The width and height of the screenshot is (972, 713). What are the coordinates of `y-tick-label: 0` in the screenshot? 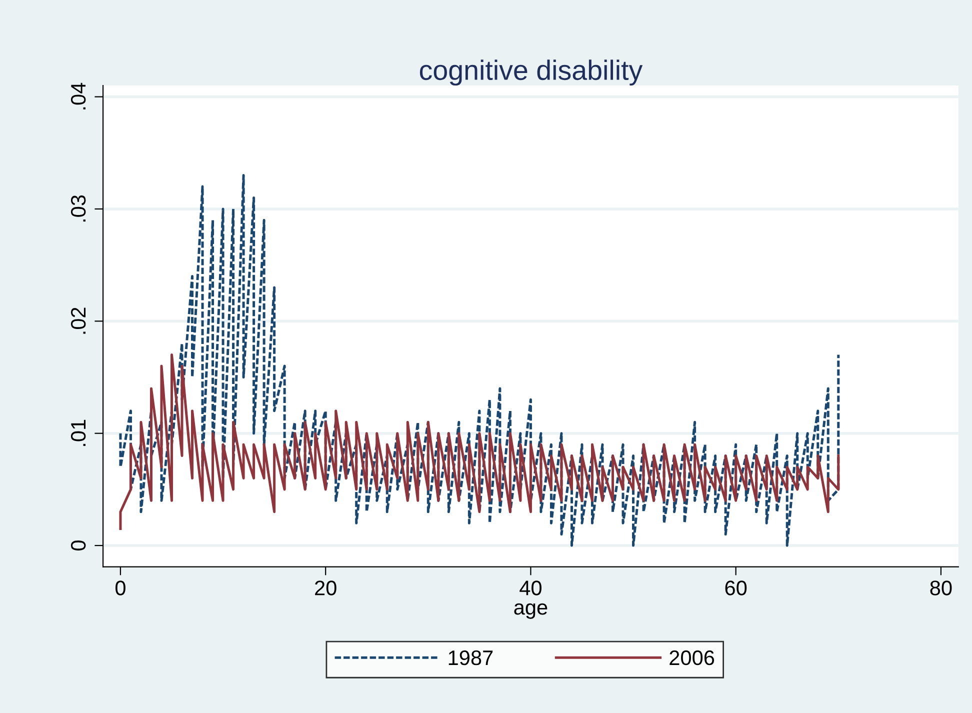 It's located at (78, 545).